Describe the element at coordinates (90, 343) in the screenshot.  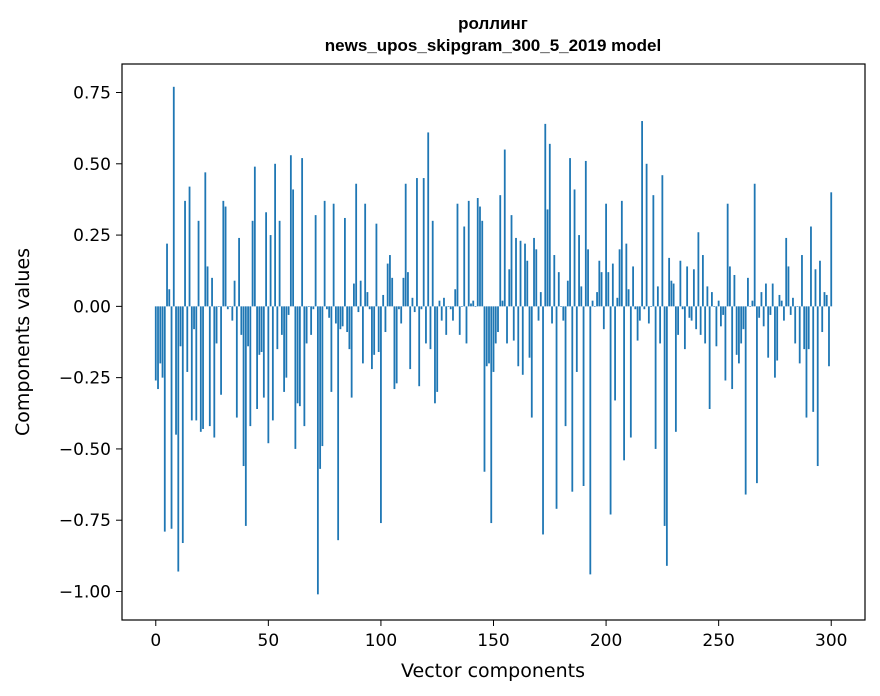
I see `y-axis-ticks: 0.75 0.50 0.25 0.00 −0.25 −0.50 −0.75 −1.00` at that location.